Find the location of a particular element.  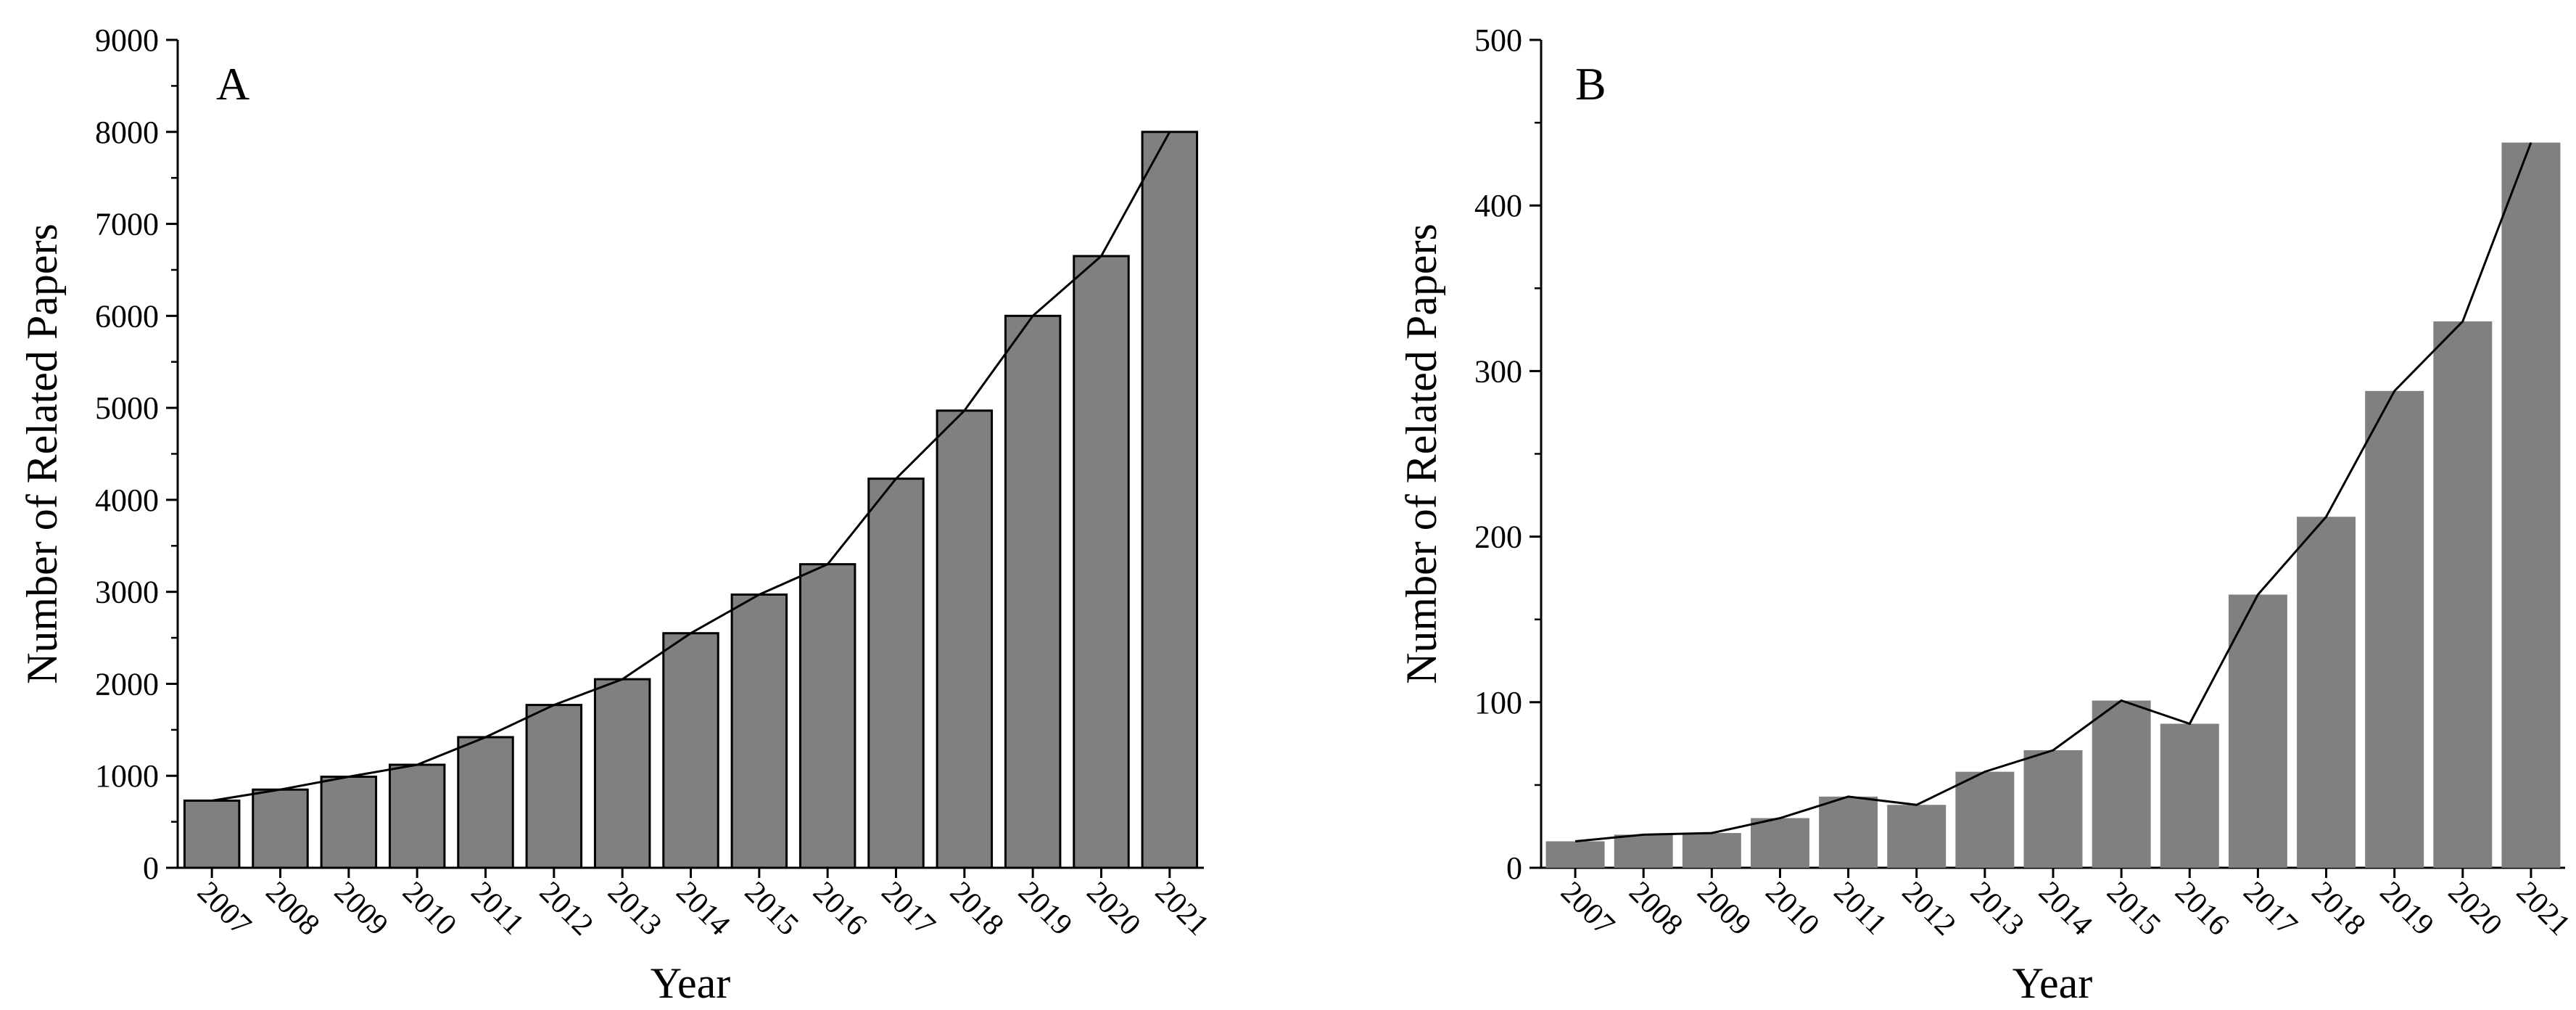

y-tick-label: 200 is located at coordinates (1498, 537).